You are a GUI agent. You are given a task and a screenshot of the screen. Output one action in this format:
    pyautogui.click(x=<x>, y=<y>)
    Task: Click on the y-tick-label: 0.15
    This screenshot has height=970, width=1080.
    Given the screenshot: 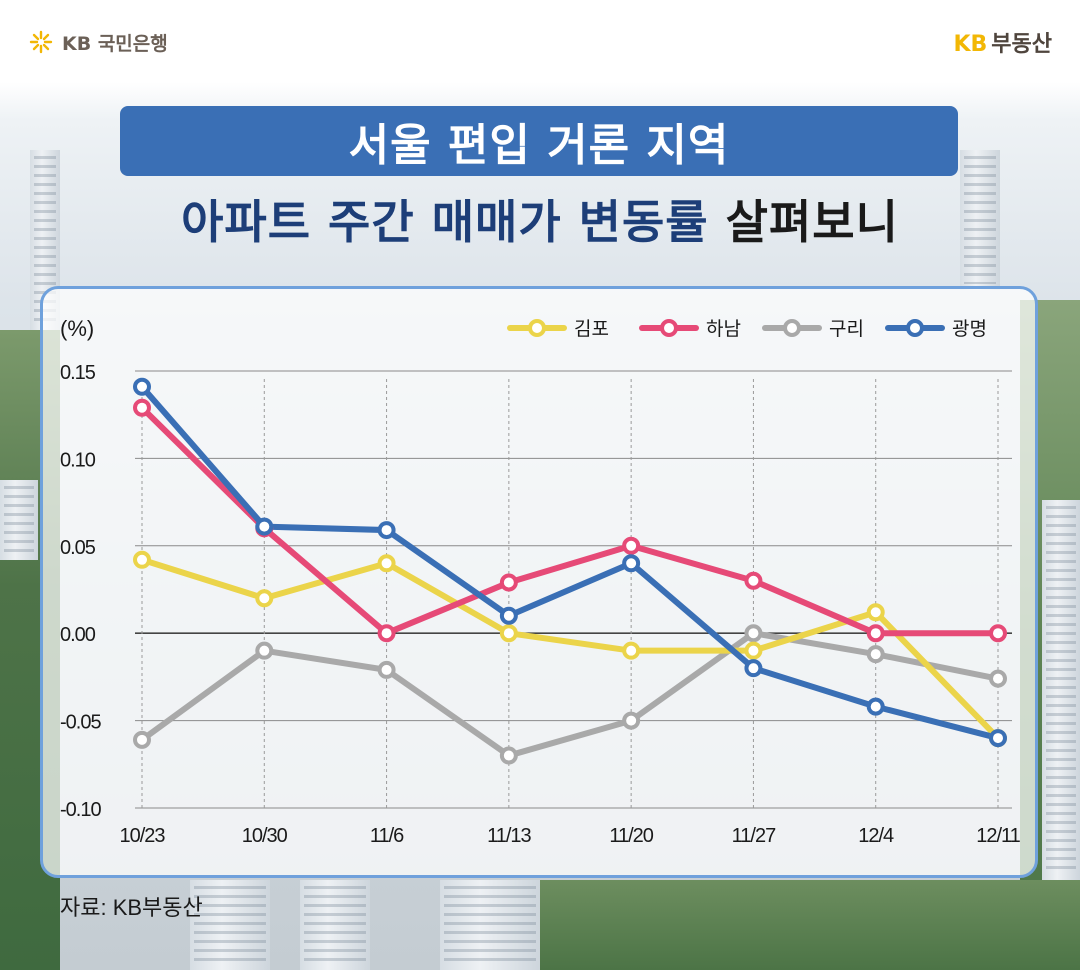 What is the action you would take?
    pyautogui.click(x=78, y=373)
    